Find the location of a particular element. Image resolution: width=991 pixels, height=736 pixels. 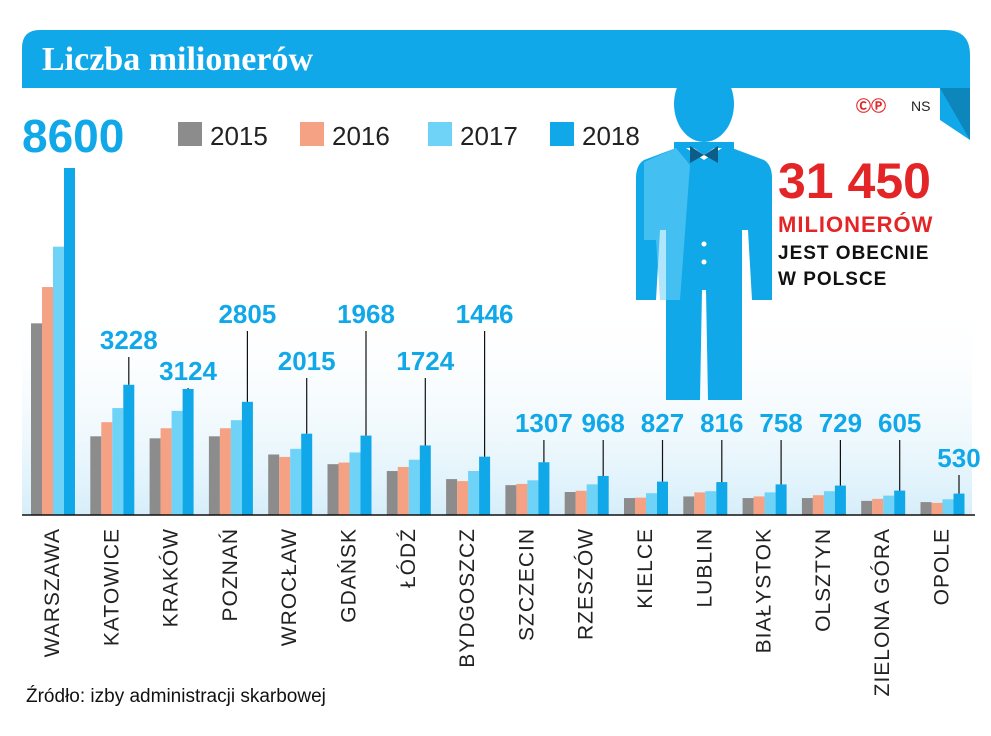

bar-krakow-2018 is located at coordinates (188, 451).